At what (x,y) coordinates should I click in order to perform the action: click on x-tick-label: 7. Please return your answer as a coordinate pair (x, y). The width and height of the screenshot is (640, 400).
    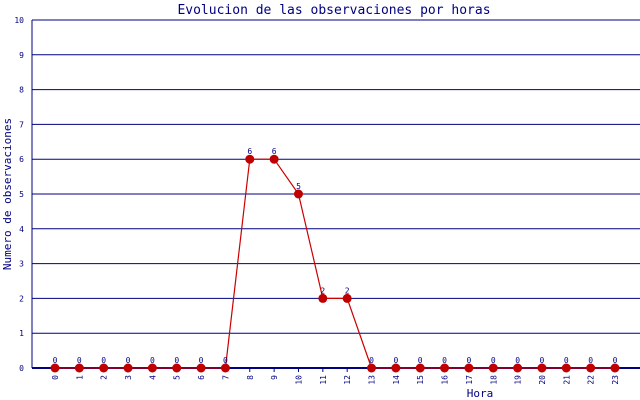
    Looking at the image, I should click on (225, 377).